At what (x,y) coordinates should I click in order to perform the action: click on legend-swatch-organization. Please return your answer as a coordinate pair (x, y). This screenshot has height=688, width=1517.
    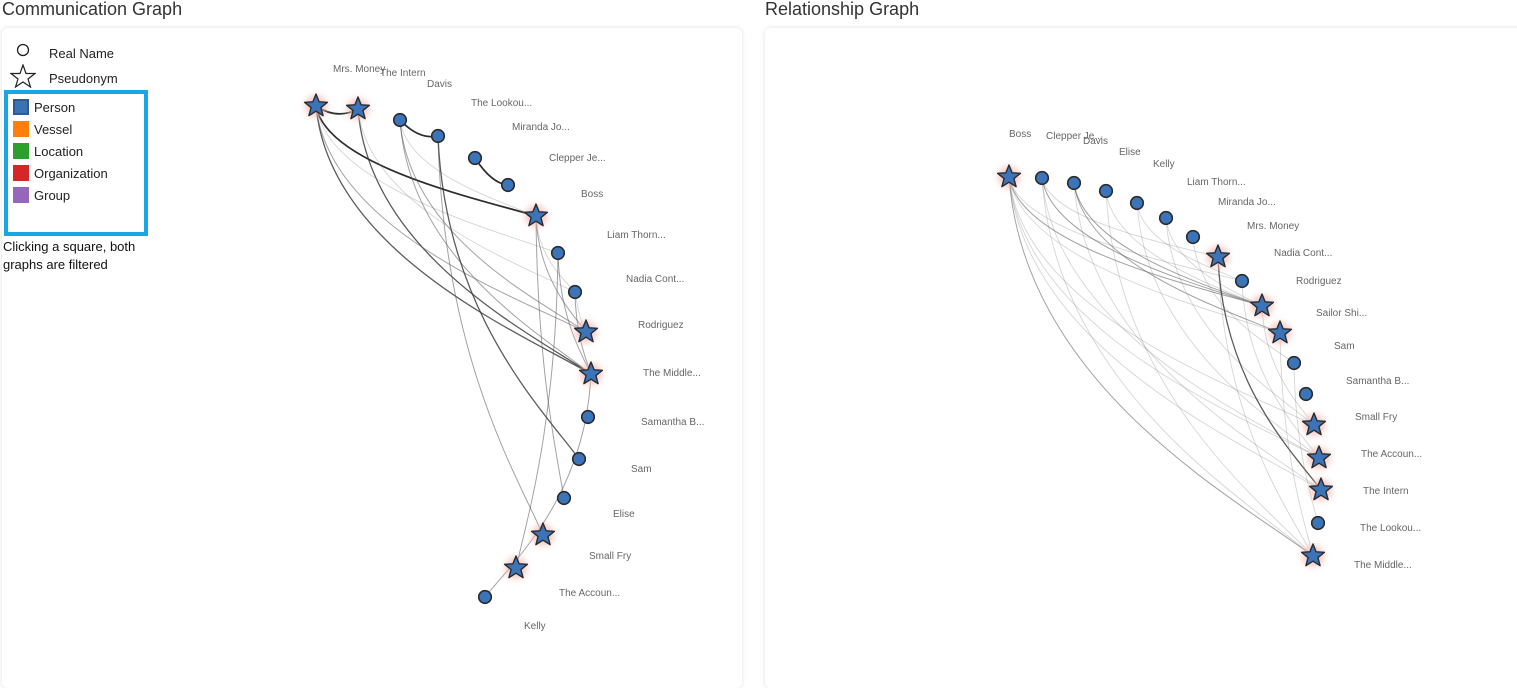
    Looking at the image, I should click on (21, 173).